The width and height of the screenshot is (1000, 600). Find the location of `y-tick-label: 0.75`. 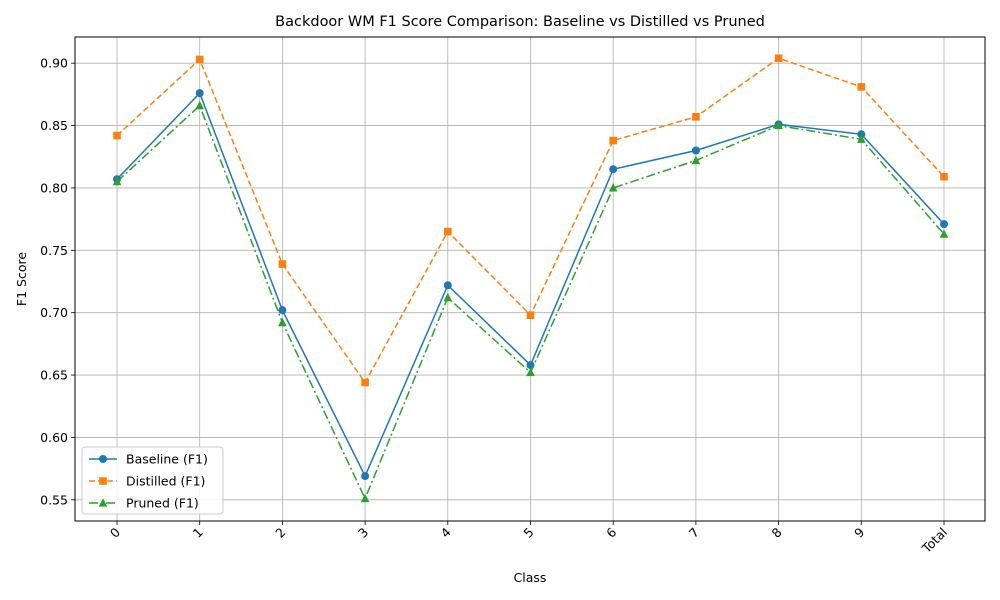

y-tick-label: 0.75 is located at coordinates (54, 250).